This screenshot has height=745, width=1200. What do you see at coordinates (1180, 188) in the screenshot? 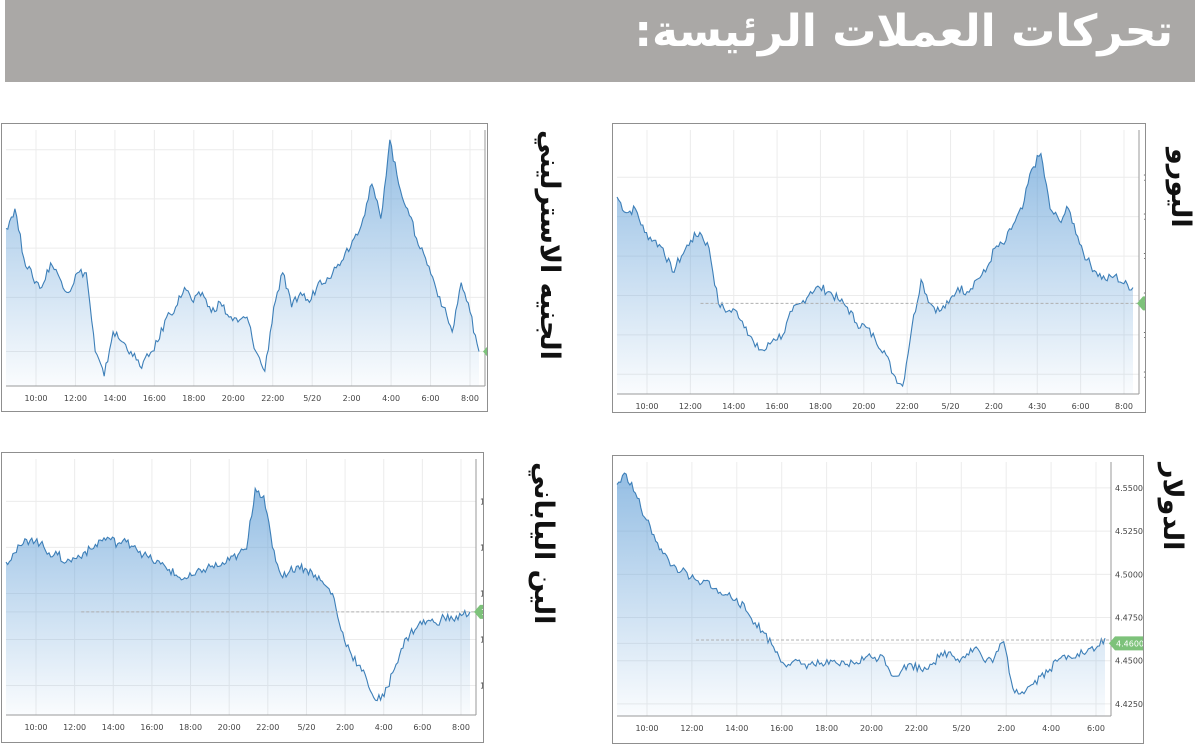
I see `euro-chart-title: اليورو` at bounding box center [1180, 188].